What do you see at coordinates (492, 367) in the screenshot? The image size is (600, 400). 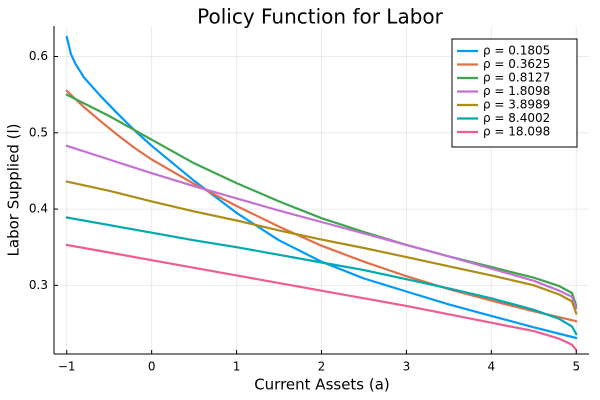 I see `x-tick-label: 4` at bounding box center [492, 367].